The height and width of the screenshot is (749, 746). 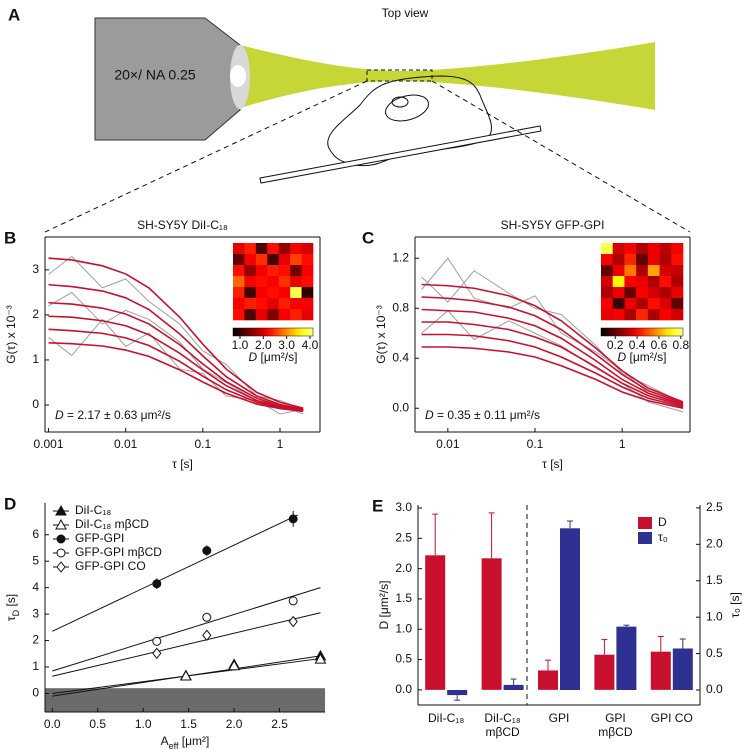 What do you see at coordinates (645, 523) in the screenshot?
I see `legend-swatch` at bounding box center [645, 523].